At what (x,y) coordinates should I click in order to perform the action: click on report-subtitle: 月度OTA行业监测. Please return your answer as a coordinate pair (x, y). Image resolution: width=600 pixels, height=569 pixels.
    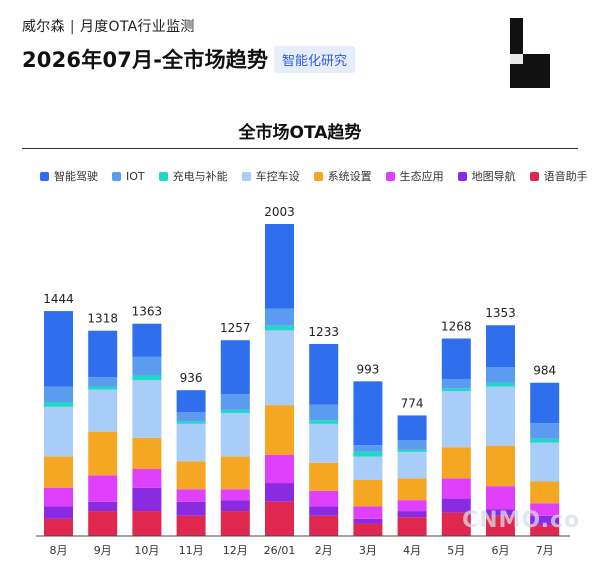
    Looking at the image, I should click on (137, 27).